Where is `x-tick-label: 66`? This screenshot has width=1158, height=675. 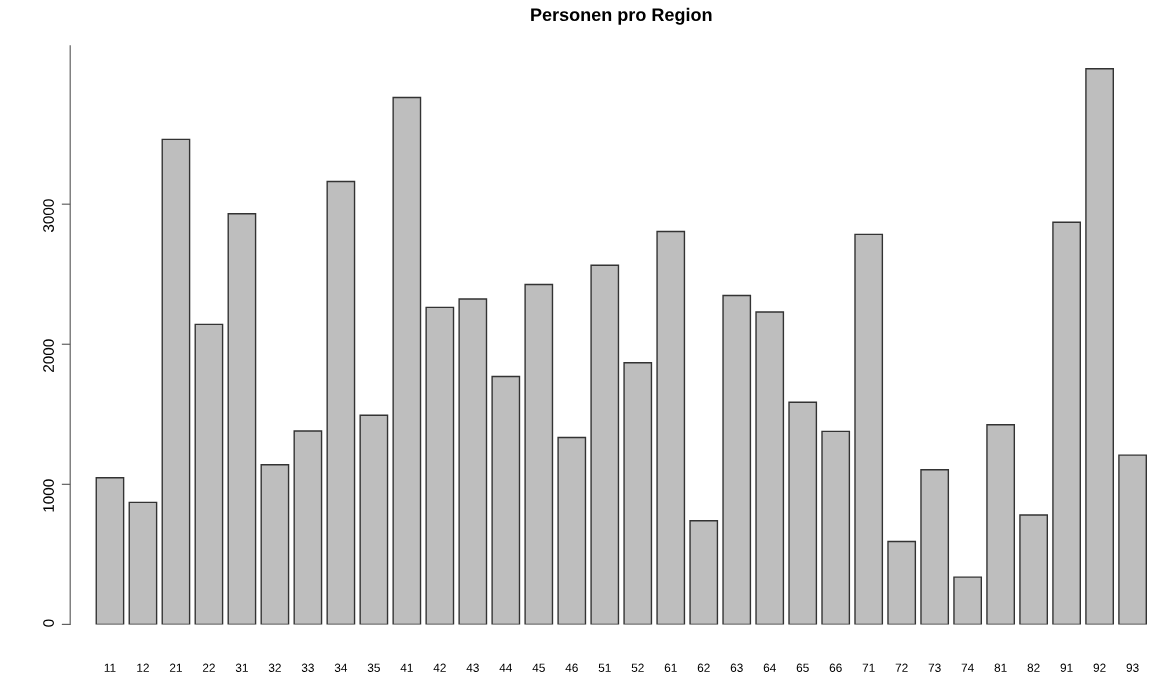 x-tick-label: 66 is located at coordinates (835, 667).